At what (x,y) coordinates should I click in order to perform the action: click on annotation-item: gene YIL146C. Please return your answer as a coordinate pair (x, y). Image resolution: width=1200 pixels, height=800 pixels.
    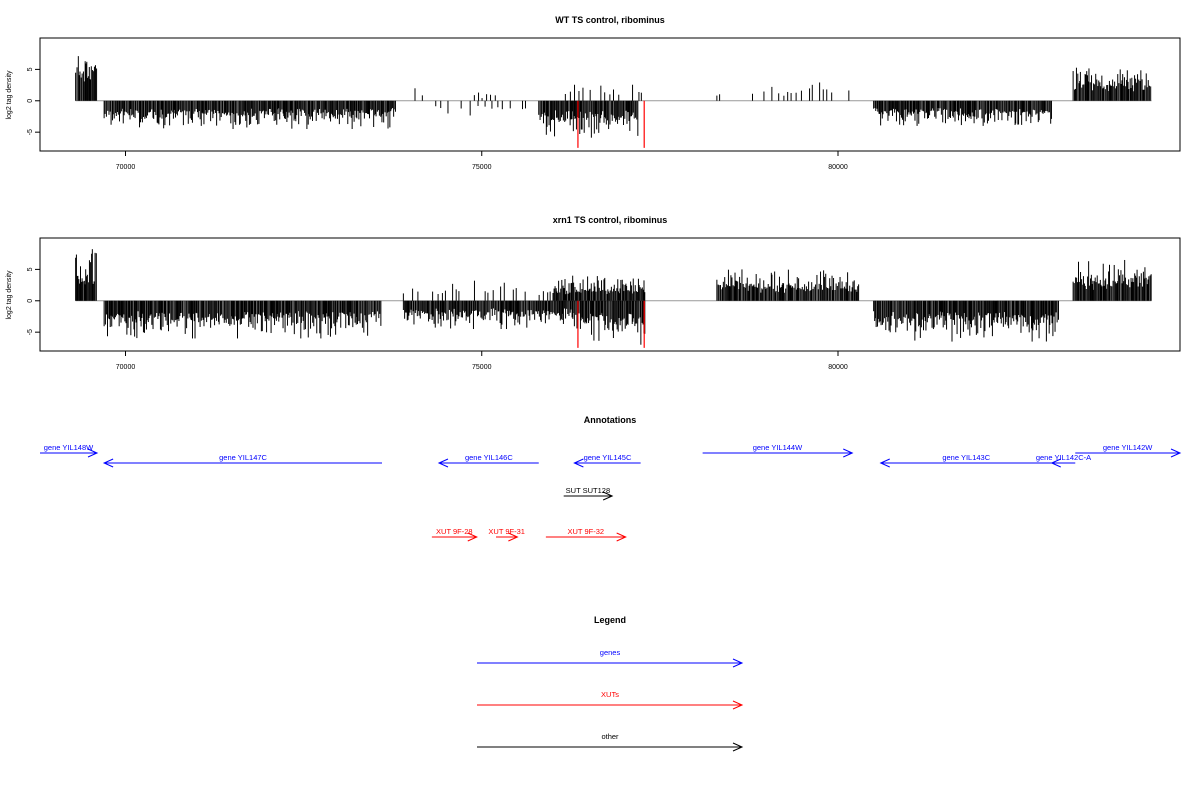
    Looking at the image, I should click on (488, 460).